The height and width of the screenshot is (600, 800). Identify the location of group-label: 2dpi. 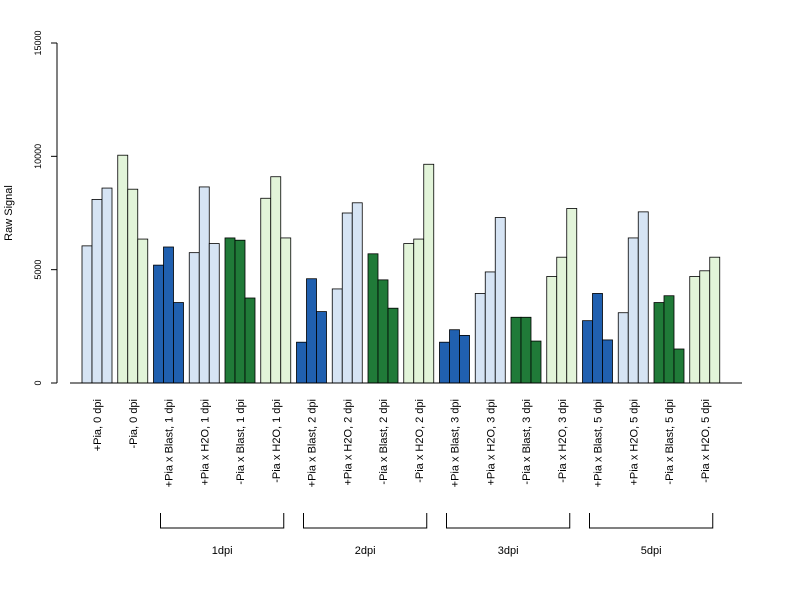
(365, 551).